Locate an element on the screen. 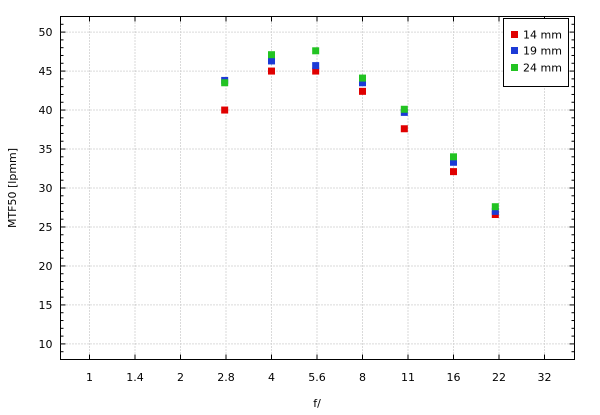 This screenshot has width=600, height=415. x-tick-label: 16 is located at coordinates (454, 377).